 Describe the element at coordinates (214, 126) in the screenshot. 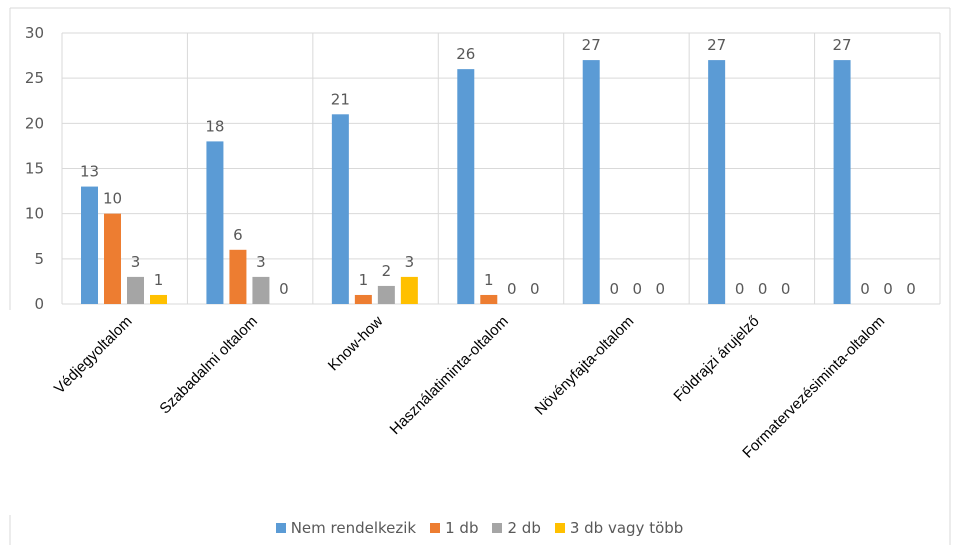

I see `data-label: 18` at that location.